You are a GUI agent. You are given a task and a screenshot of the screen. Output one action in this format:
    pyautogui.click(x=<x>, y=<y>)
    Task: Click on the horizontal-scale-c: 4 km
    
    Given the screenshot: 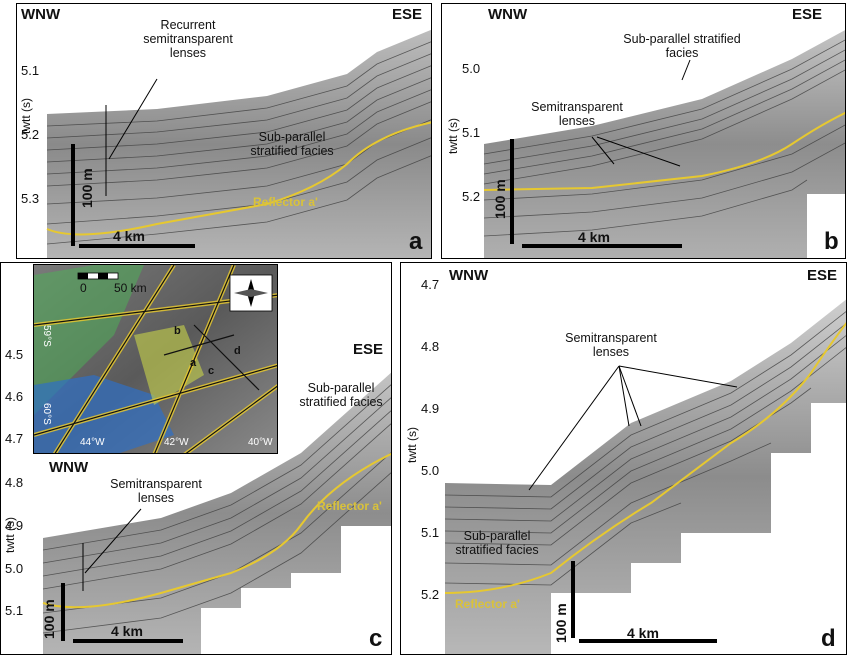 What is the action you would take?
    pyautogui.click(x=127, y=631)
    